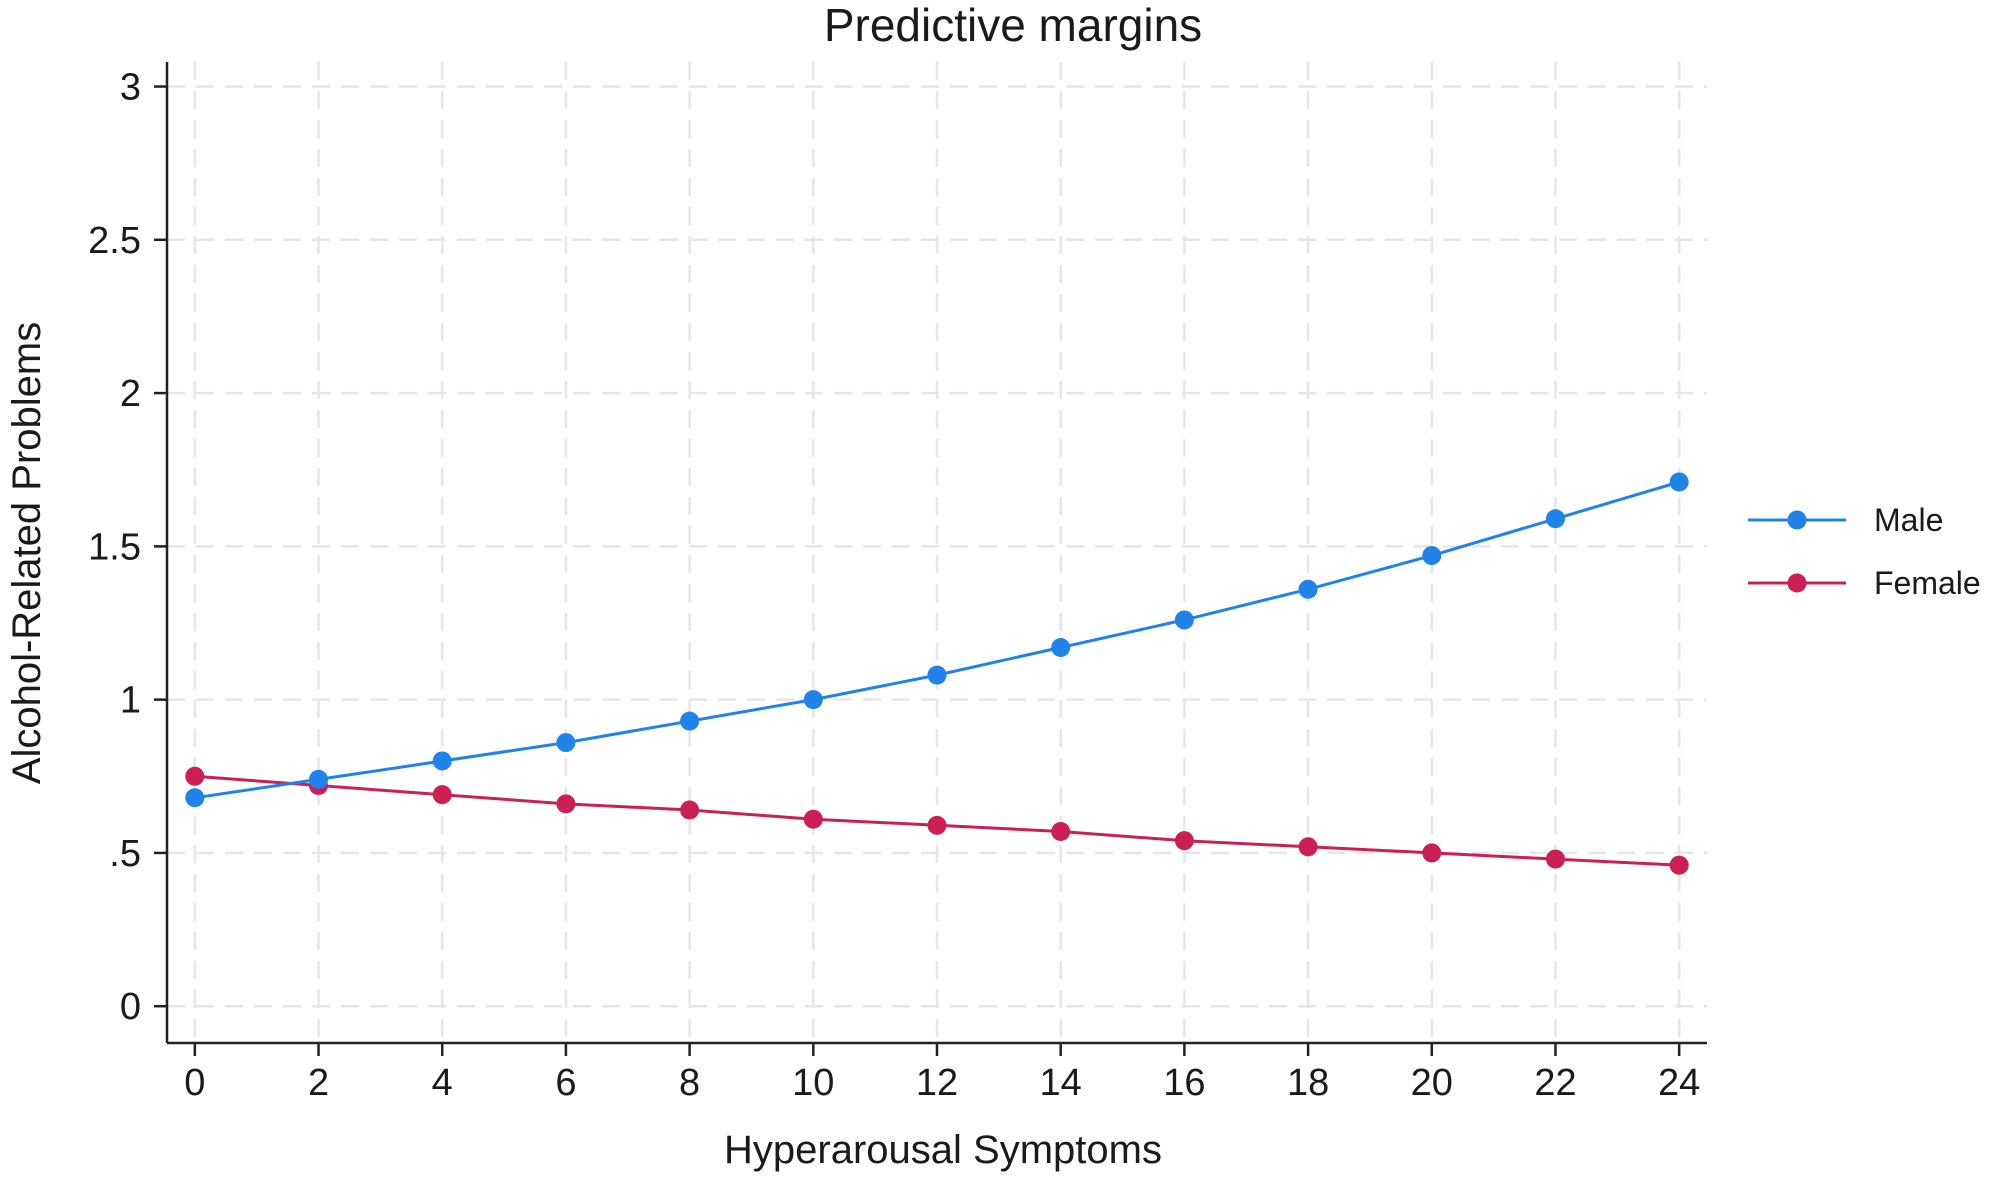 This screenshot has height=1177, width=2000. What do you see at coordinates (27, 553) in the screenshot?
I see `y-axis-label: Alcohol-Related Problems` at bounding box center [27, 553].